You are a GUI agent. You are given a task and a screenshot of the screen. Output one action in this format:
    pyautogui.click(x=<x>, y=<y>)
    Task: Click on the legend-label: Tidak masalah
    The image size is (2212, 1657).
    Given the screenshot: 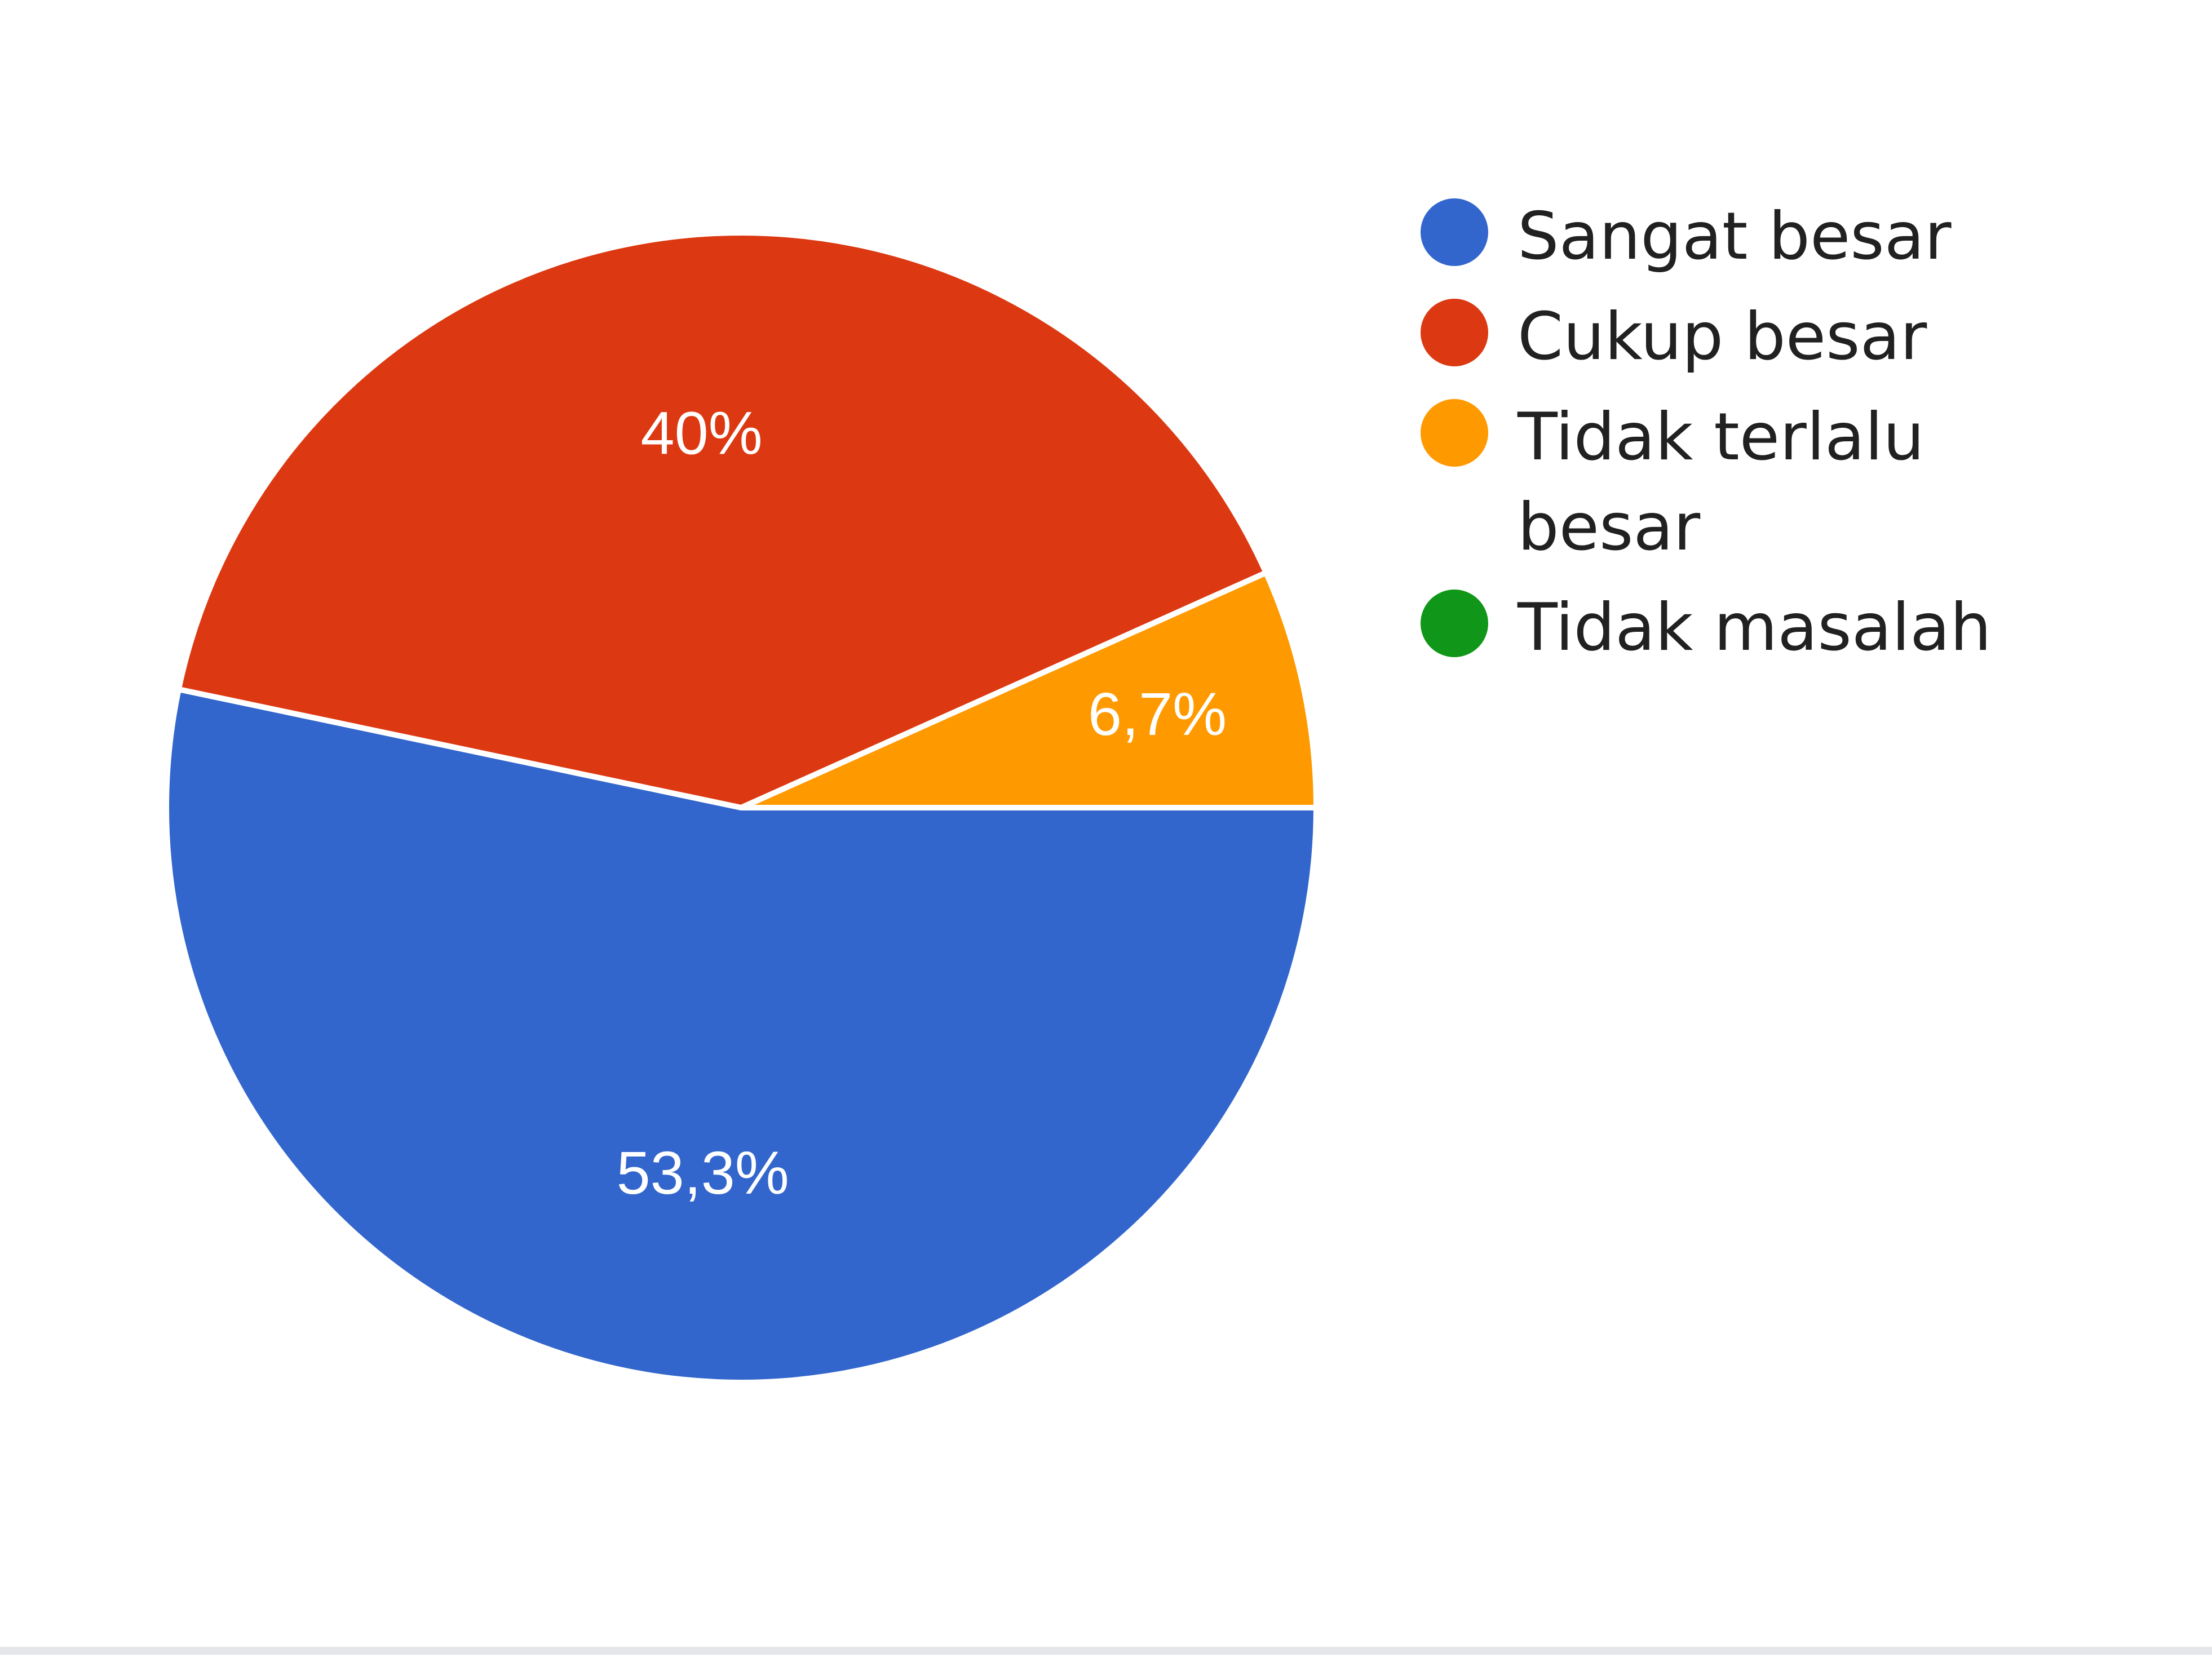 What is the action you would take?
    pyautogui.click(x=1755, y=628)
    